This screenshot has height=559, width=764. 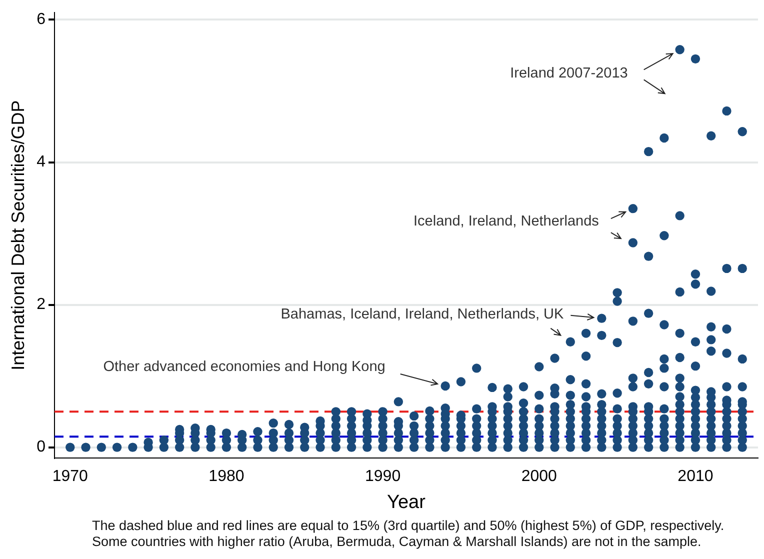 What do you see at coordinates (422, 314) in the screenshot?
I see `annotation: Bahamas, Iceland, Ireland, Netherlands, UK` at bounding box center [422, 314].